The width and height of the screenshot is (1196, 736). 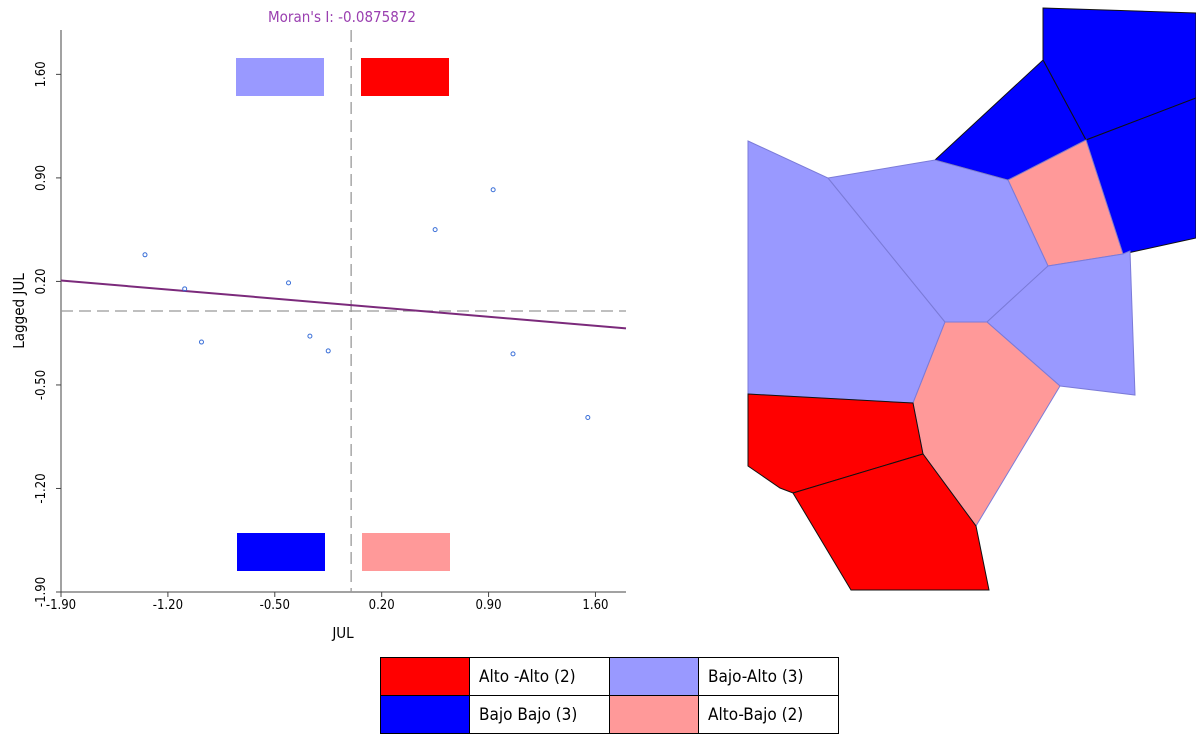 What do you see at coordinates (281, 552) in the screenshot?
I see `quadrant-marker-lower-left` at bounding box center [281, 552].